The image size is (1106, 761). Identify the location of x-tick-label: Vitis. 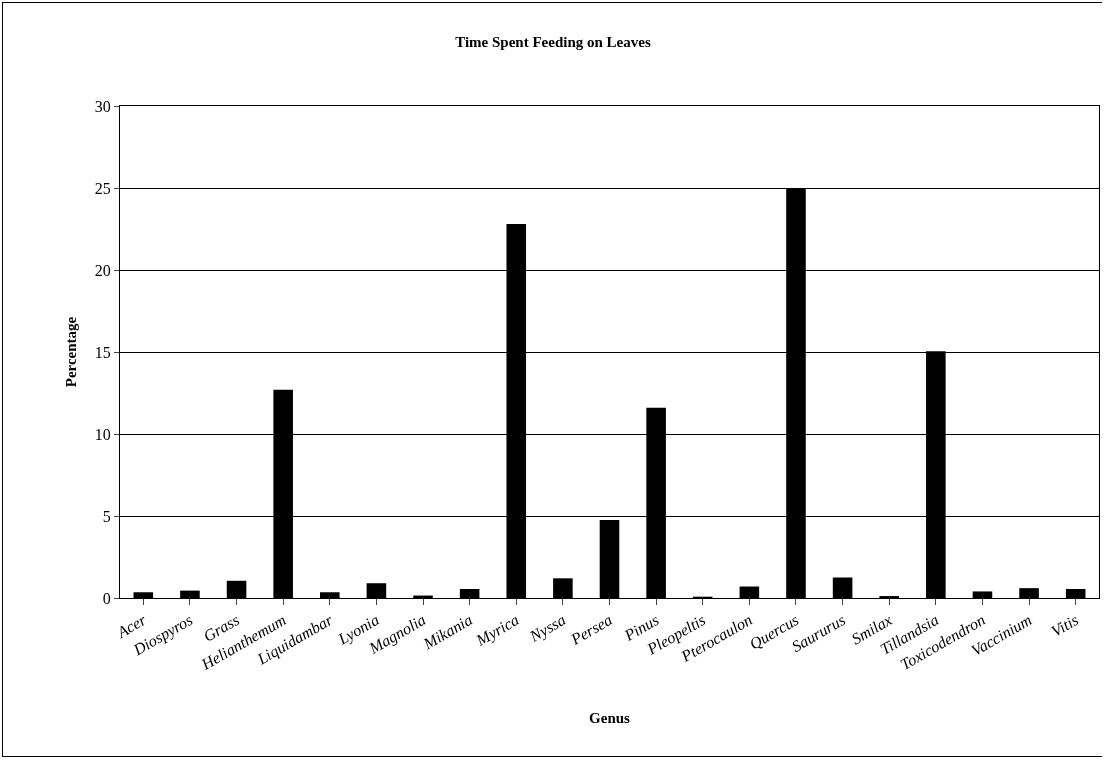
(1065, 625).